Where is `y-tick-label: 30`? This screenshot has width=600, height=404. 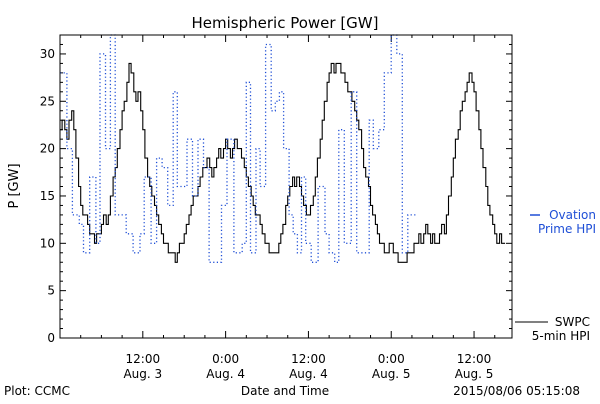 y-tick-label: 30 is located at coordinates (47, 54).